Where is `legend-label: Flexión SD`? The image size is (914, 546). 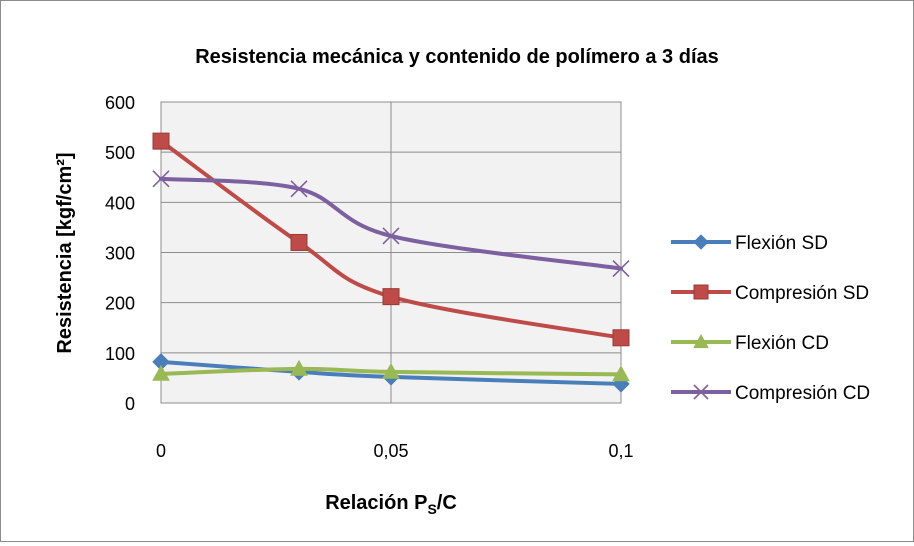 legend-label: Flexión SD is located at coordinates (781, 243).